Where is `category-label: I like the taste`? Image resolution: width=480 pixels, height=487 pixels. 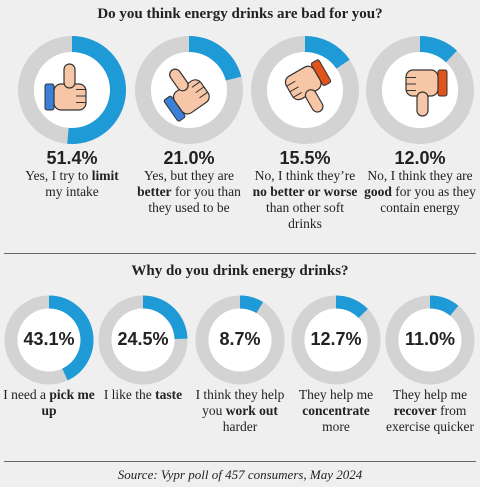
category-label: I like the taste is located at coordinates (143, 395).